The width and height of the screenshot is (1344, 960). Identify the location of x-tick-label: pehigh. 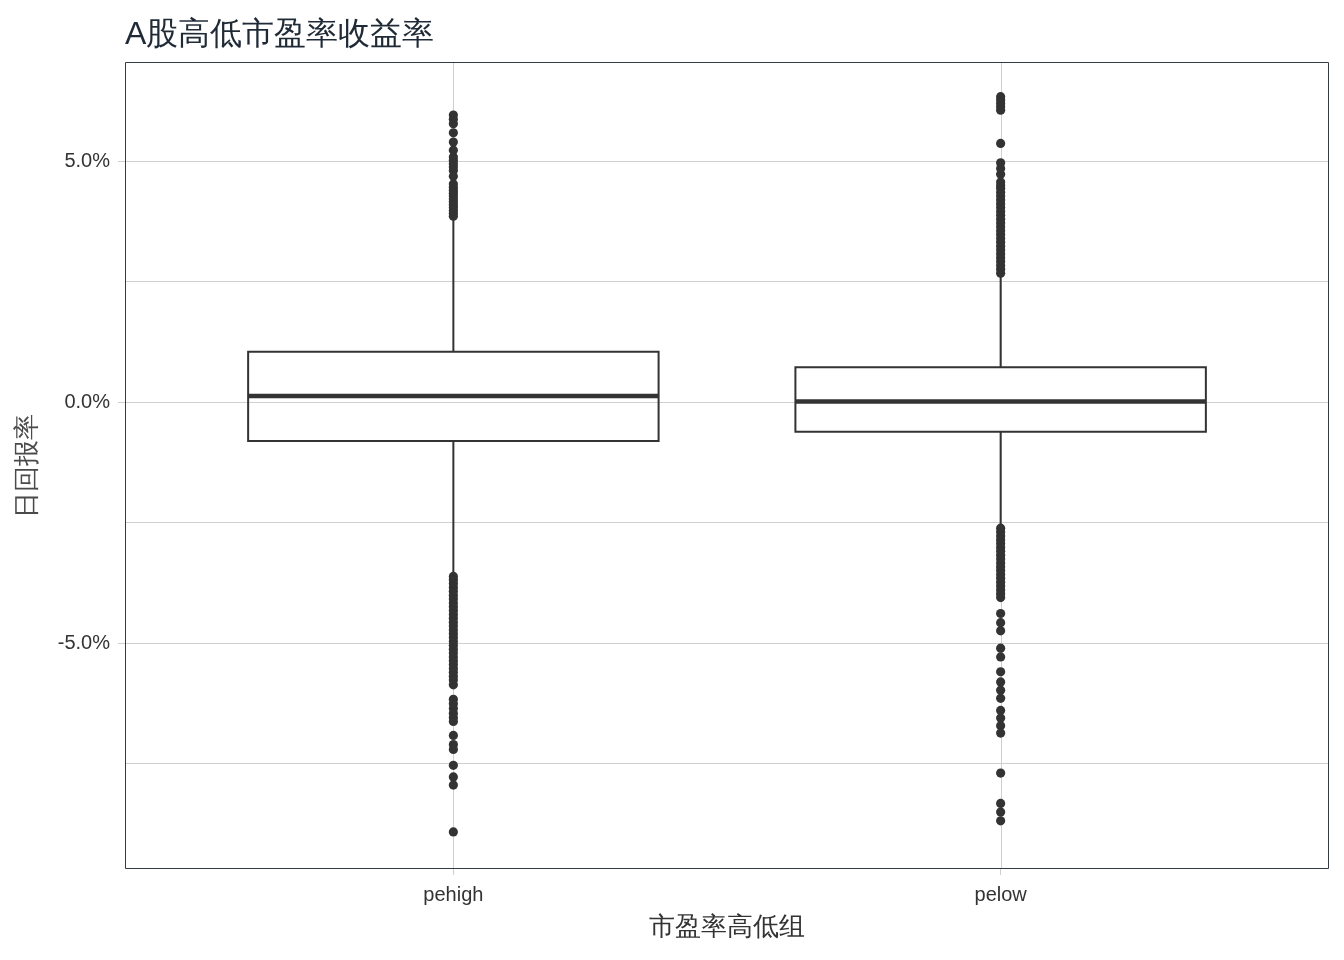
(453, 893).